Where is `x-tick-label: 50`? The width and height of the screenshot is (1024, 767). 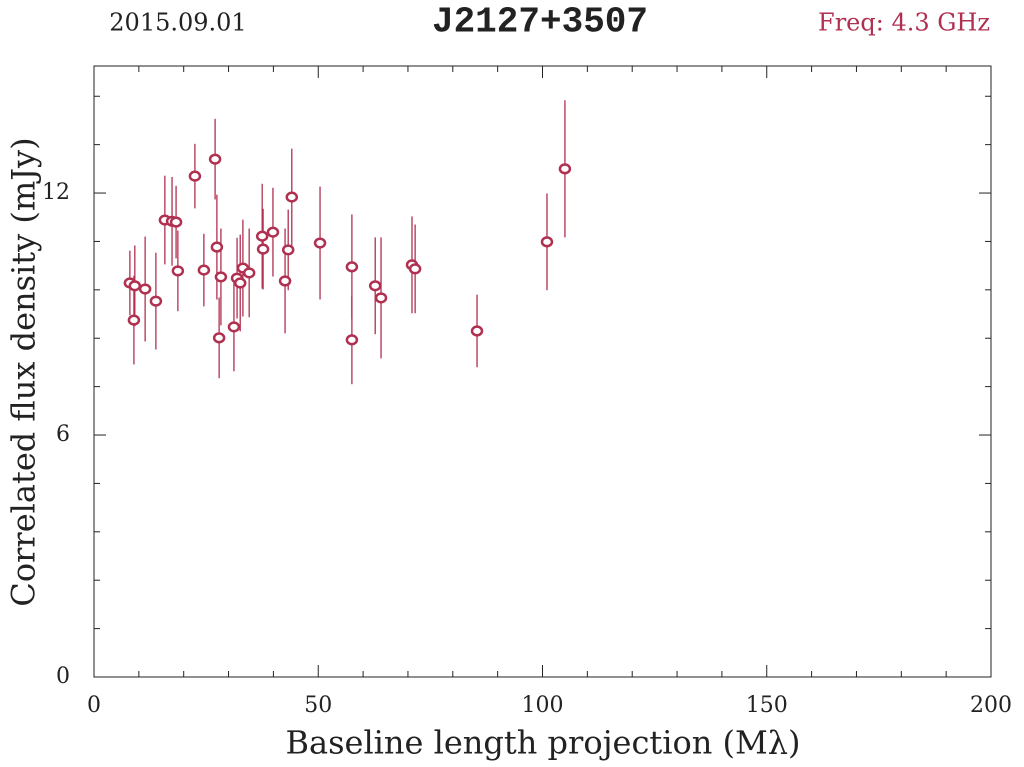 x-tick-label: 50 is located at coordinates (318, 705).